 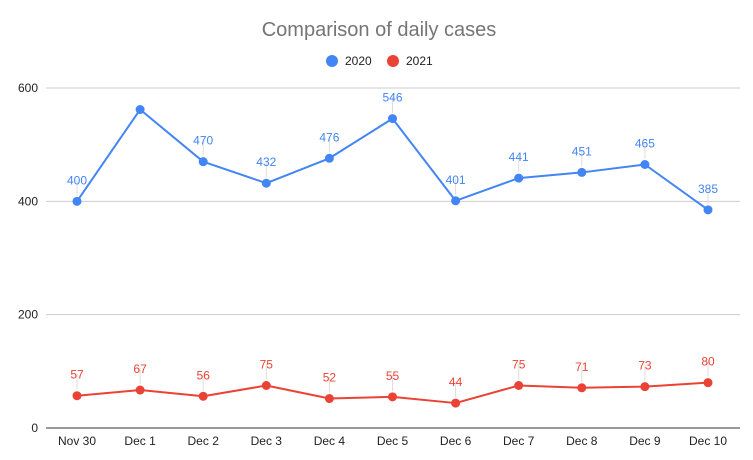 I want to click on x-tick-label: Dec 10, so click(x=708, y=441).